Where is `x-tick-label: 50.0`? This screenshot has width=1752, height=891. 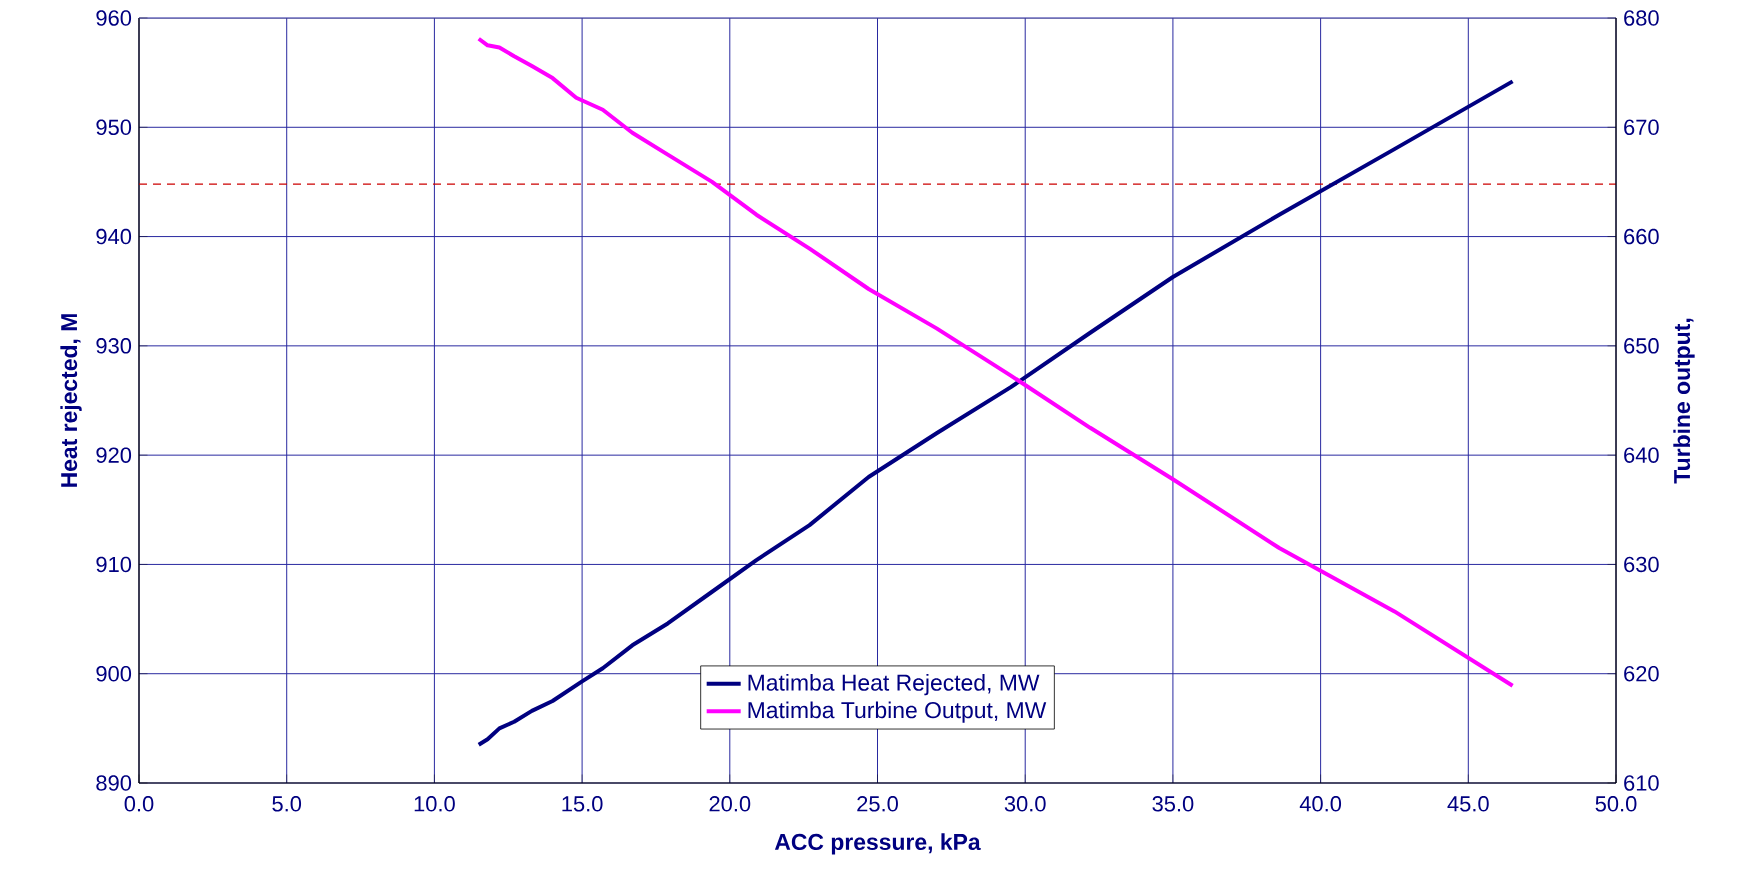 x-tick-label: 50.0 is located at coordinates (1616, 804).